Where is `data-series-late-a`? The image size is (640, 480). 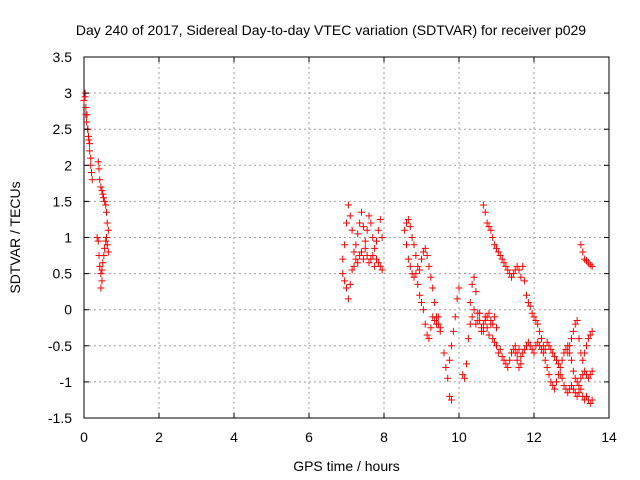 data-series-late-a is located at coordinates (451, 333).